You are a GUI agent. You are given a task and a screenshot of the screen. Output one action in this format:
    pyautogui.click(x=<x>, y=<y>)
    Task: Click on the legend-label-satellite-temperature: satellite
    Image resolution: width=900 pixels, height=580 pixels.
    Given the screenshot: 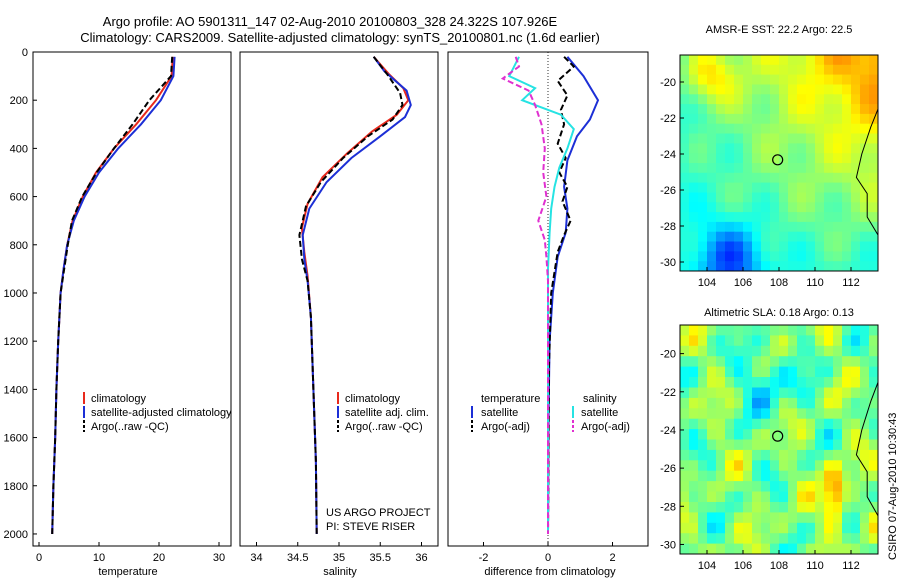 What is the action you would take?
    pyautogui.click(x=499, y=413)
    